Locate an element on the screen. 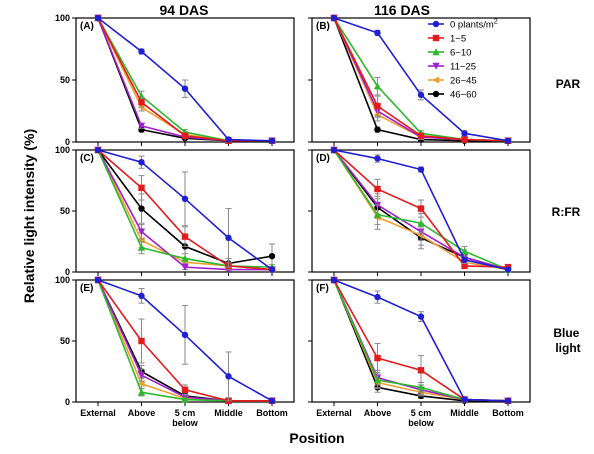 This screenshot has height=454, width=594. x-tick-label-line: below is located at coordinates (421, 423).